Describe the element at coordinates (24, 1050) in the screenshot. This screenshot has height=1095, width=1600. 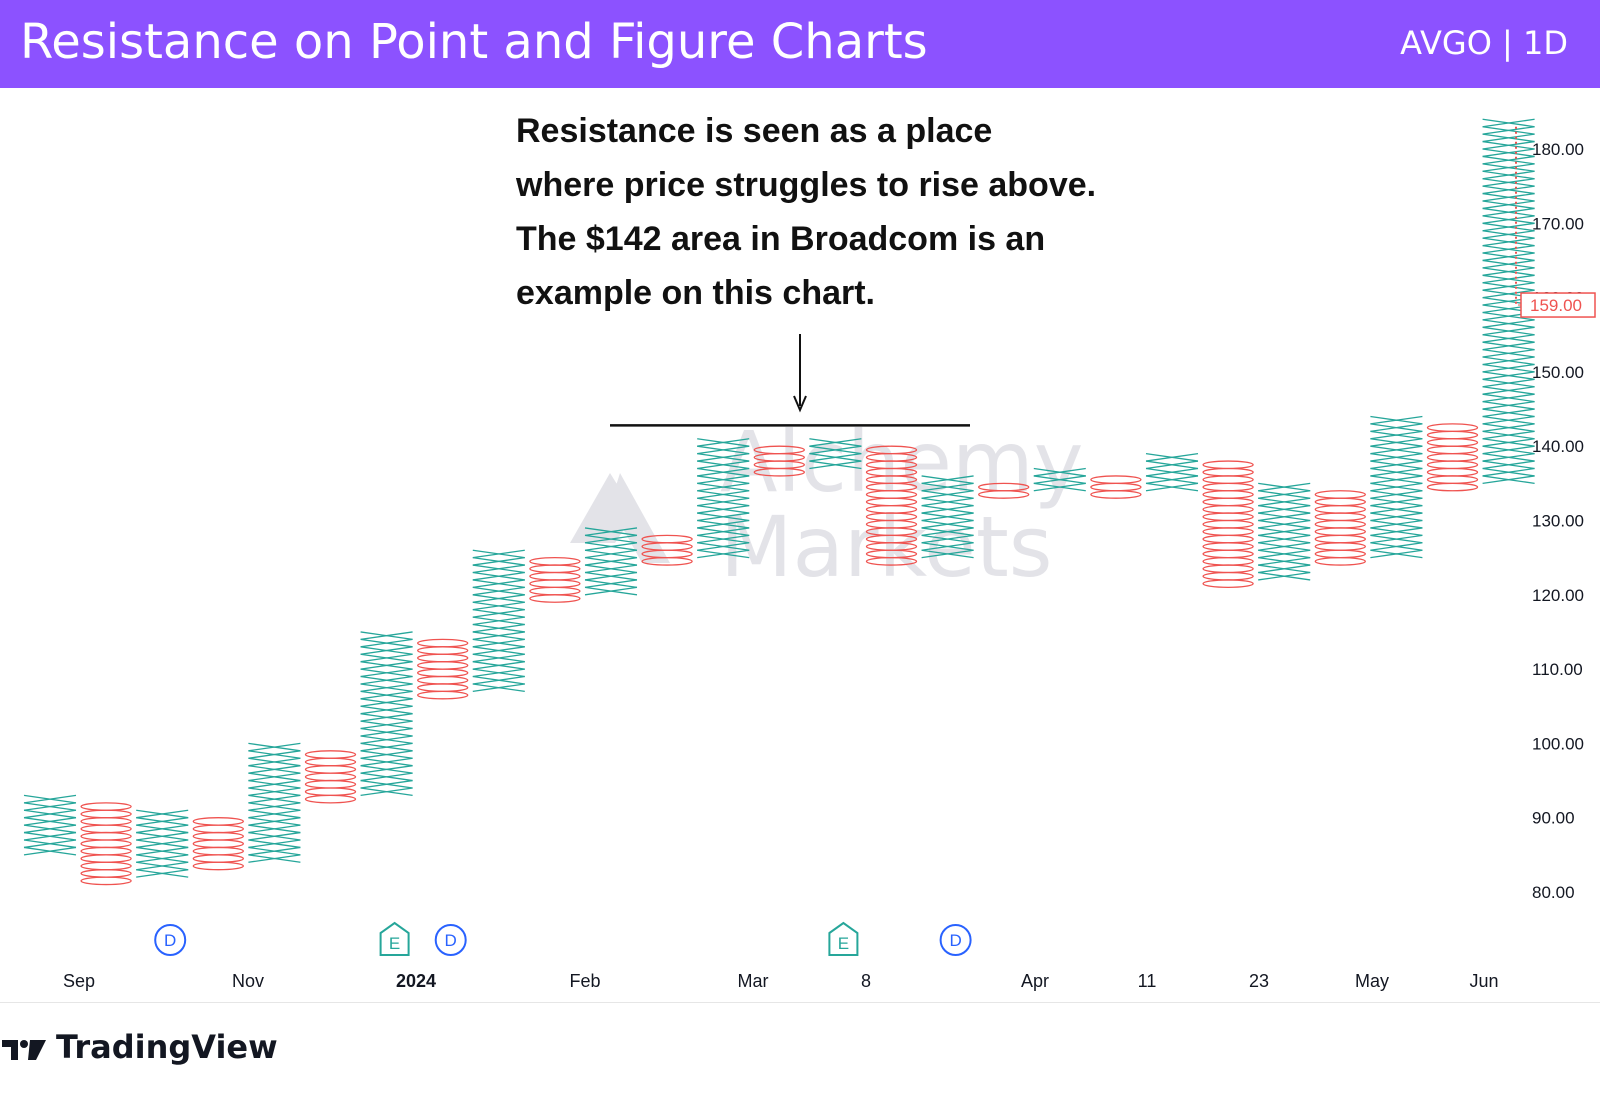
I see `tradingview-logo-icon` at that location.